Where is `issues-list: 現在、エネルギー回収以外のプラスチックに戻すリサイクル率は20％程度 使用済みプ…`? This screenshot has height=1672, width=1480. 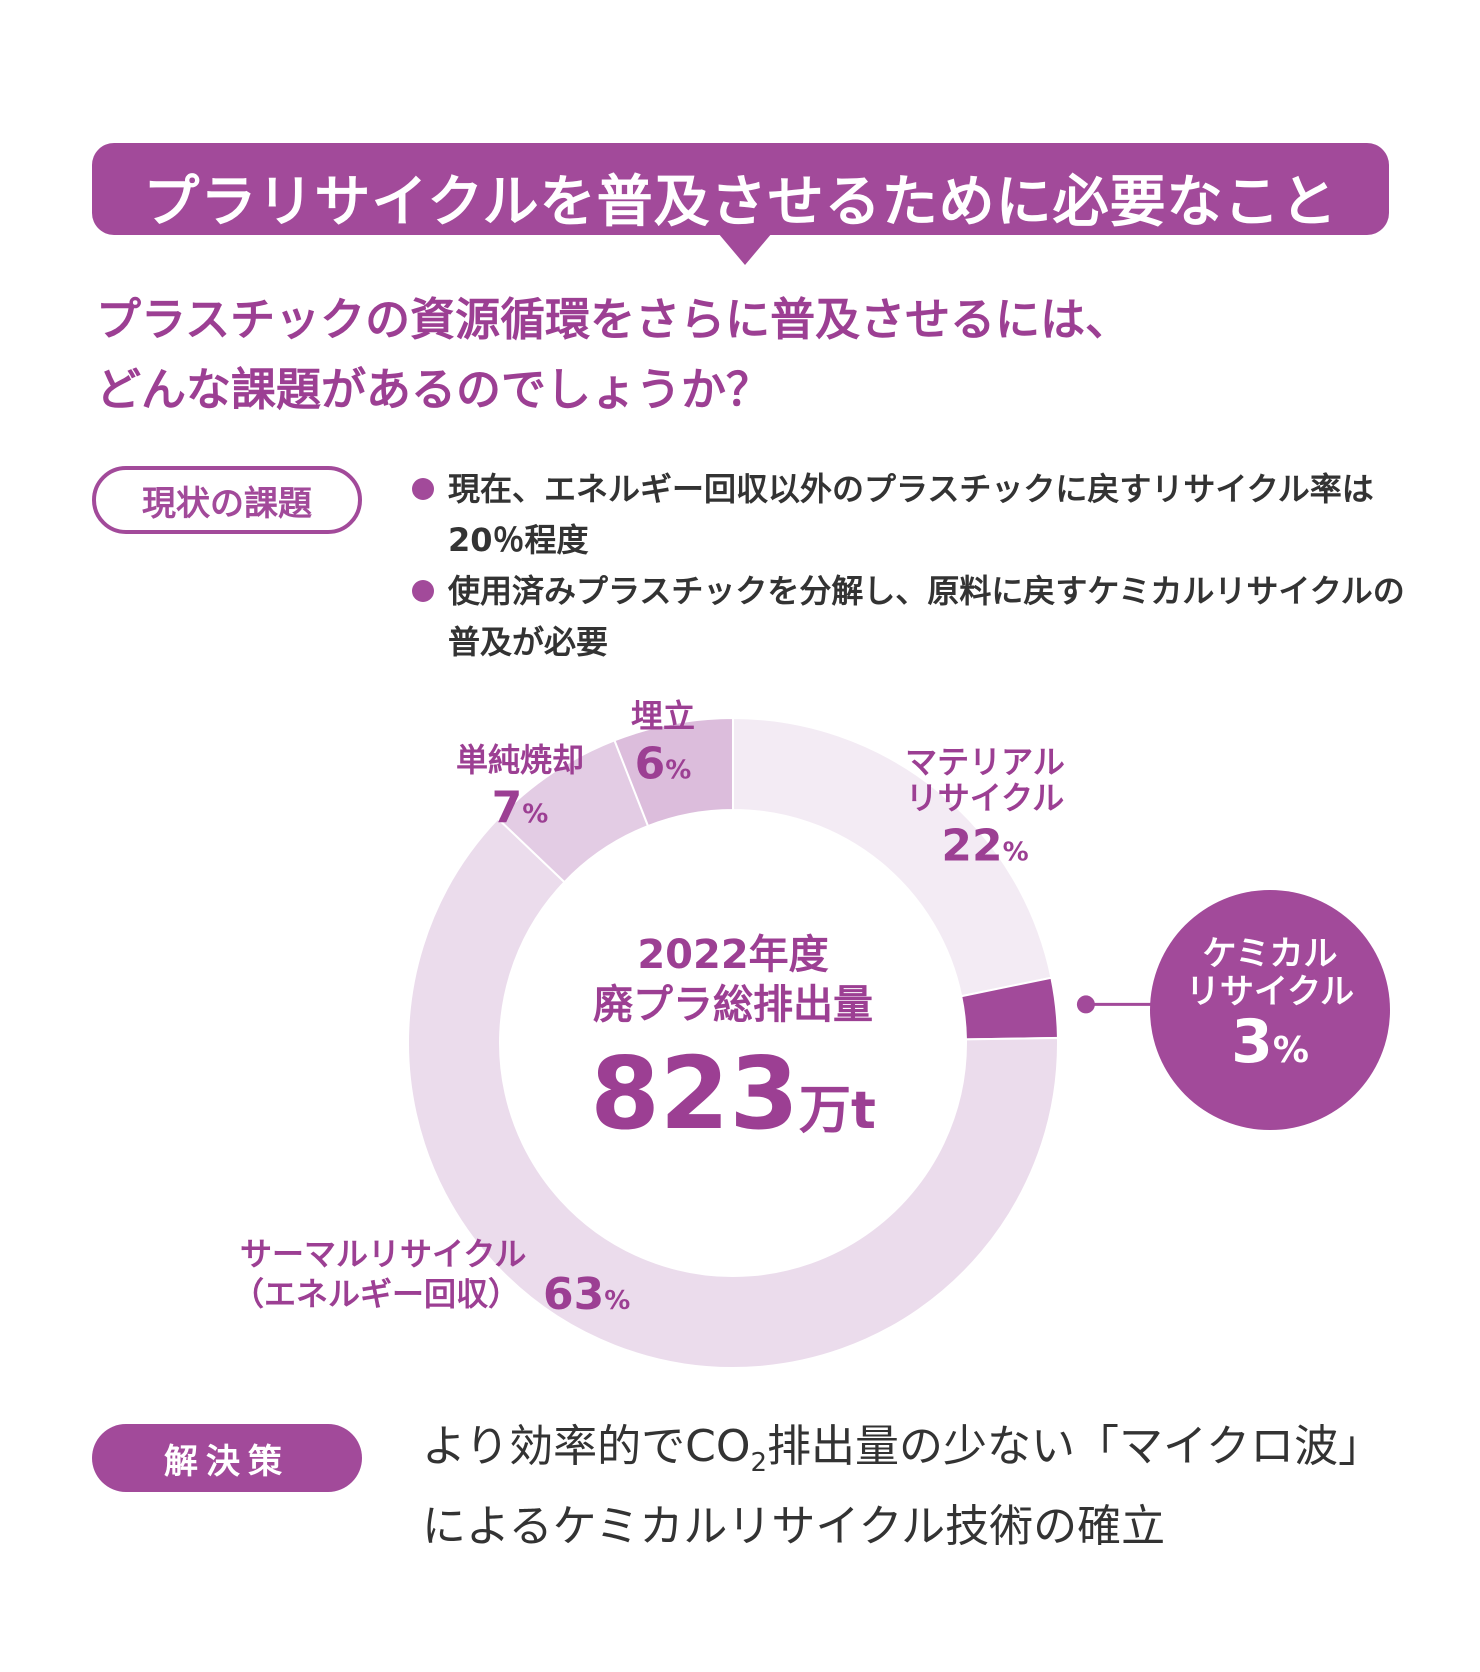 issues-list: 現在、エネルギー回収以外のプラスチックに戻すリサイクル率は20％程度 使用済みプ… is located at coordinates (910, 566).